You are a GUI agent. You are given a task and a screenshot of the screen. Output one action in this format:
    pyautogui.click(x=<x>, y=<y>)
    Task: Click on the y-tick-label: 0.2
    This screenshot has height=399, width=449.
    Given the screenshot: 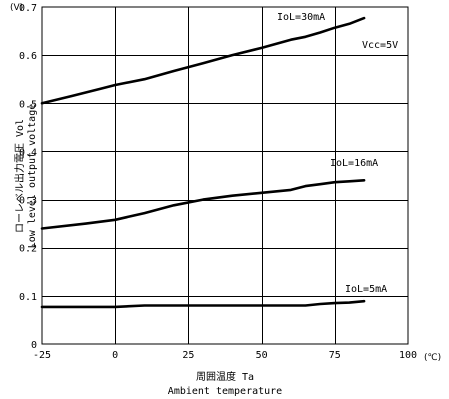 What is the action you would take?
    pyautogui.click(x=28, y=249)
    